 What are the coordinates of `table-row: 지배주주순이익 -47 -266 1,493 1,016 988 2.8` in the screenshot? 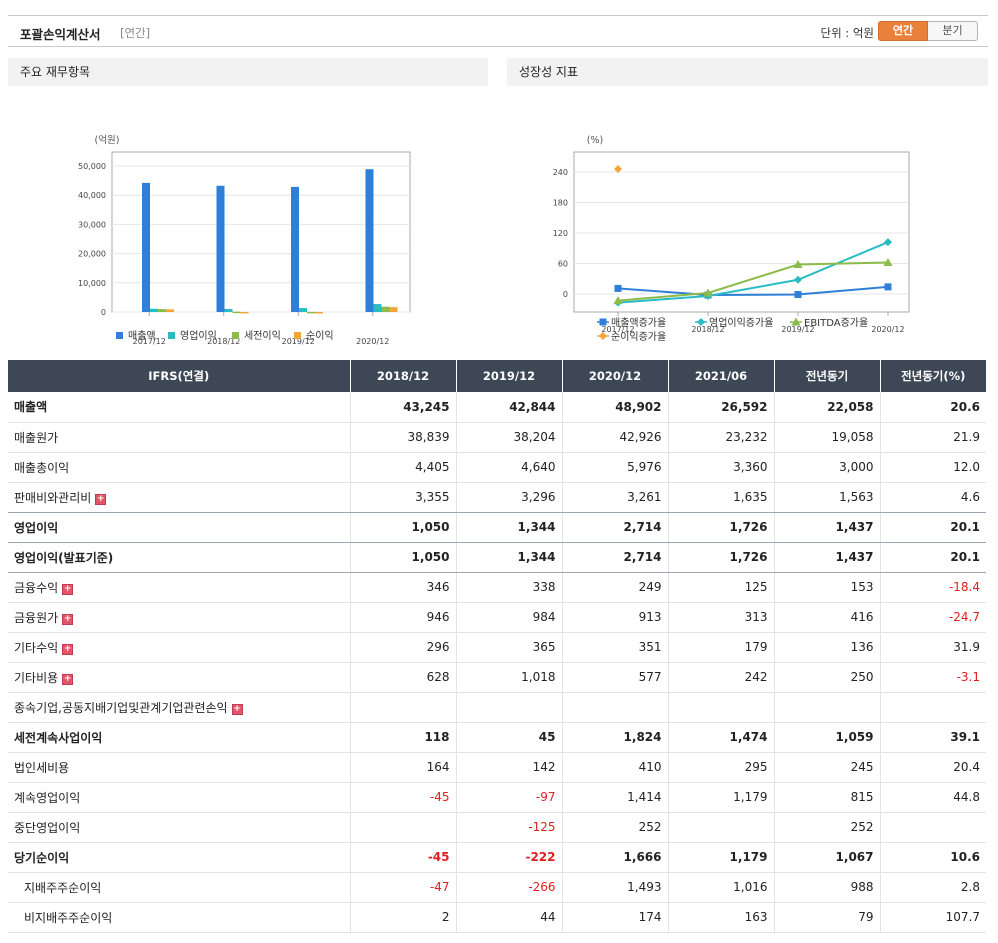 It's located at (497, 887).